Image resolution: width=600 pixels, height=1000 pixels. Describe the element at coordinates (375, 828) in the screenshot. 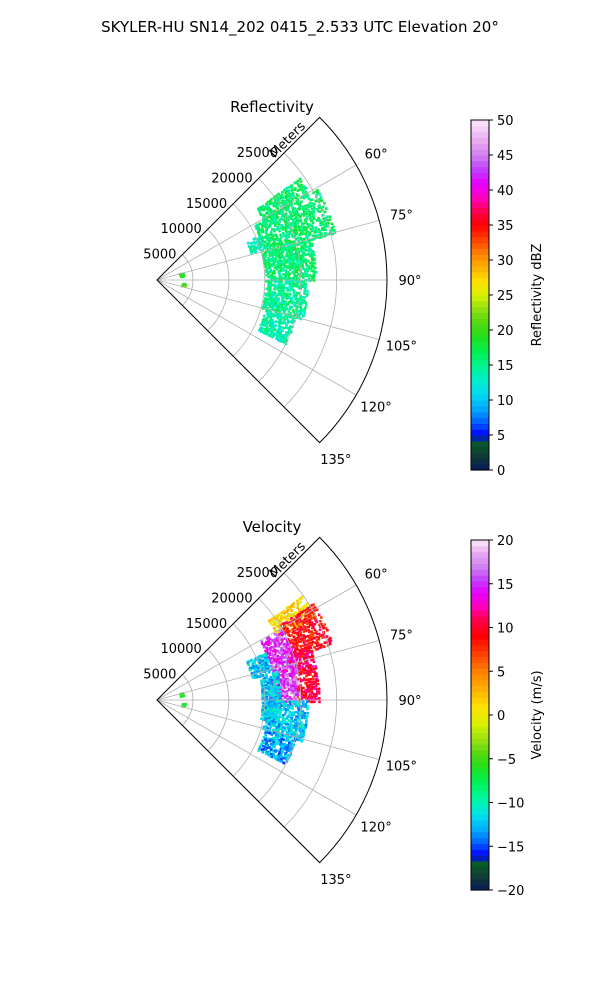

I see `azimuth-tick-label: 120°` at that location.